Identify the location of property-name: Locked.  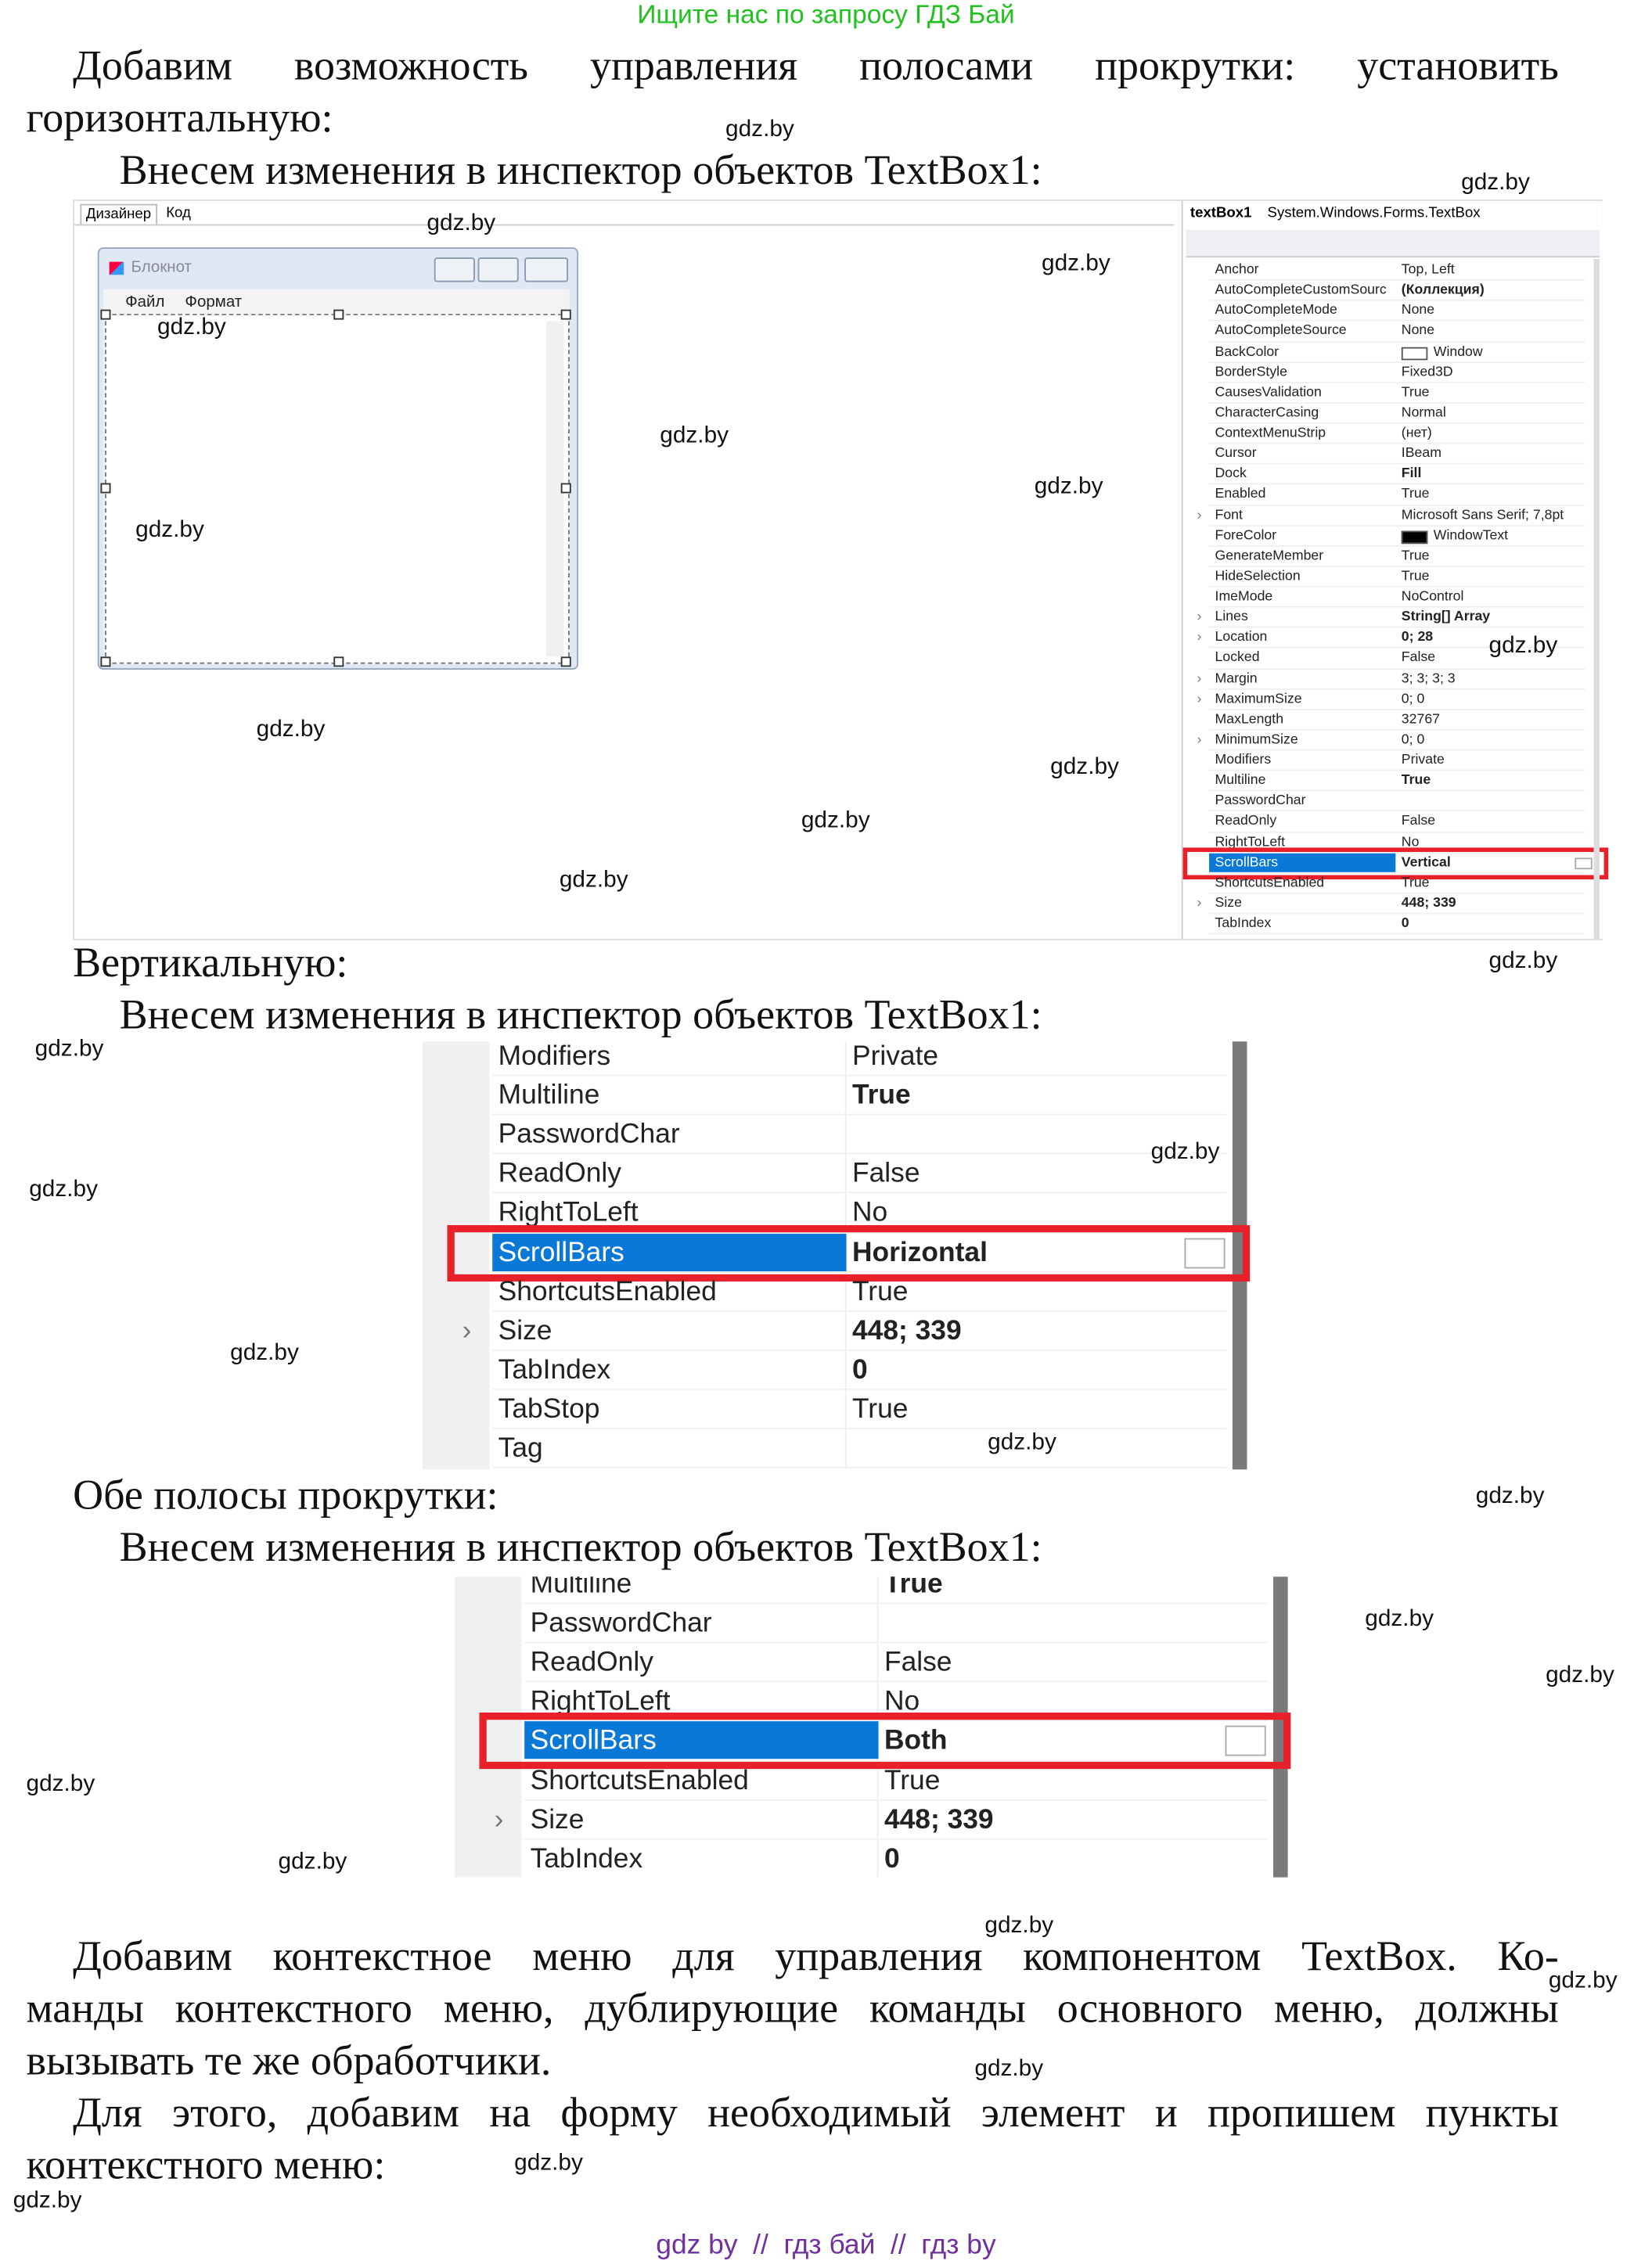
(1237, 658).